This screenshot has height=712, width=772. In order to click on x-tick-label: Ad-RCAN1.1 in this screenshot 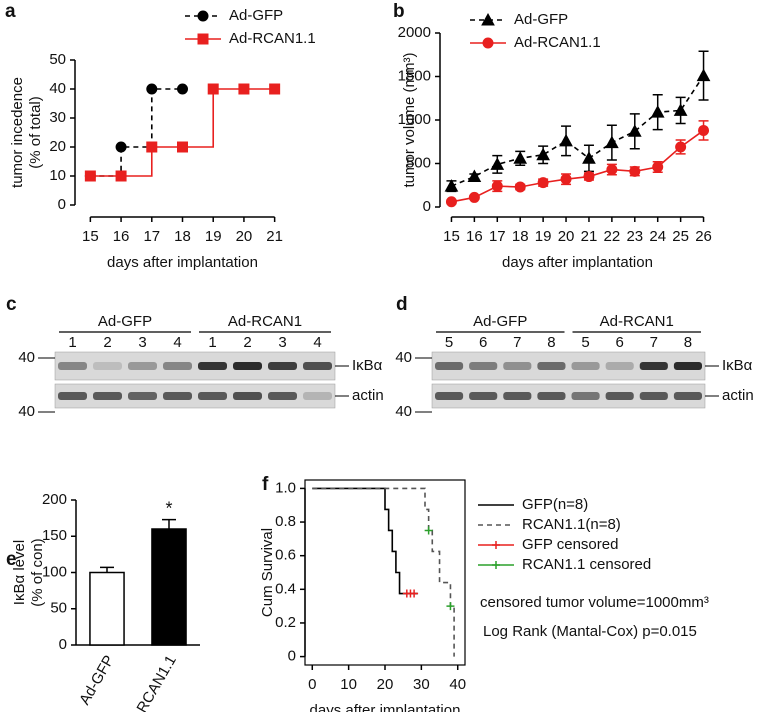, I will do `click(151, 682)`.